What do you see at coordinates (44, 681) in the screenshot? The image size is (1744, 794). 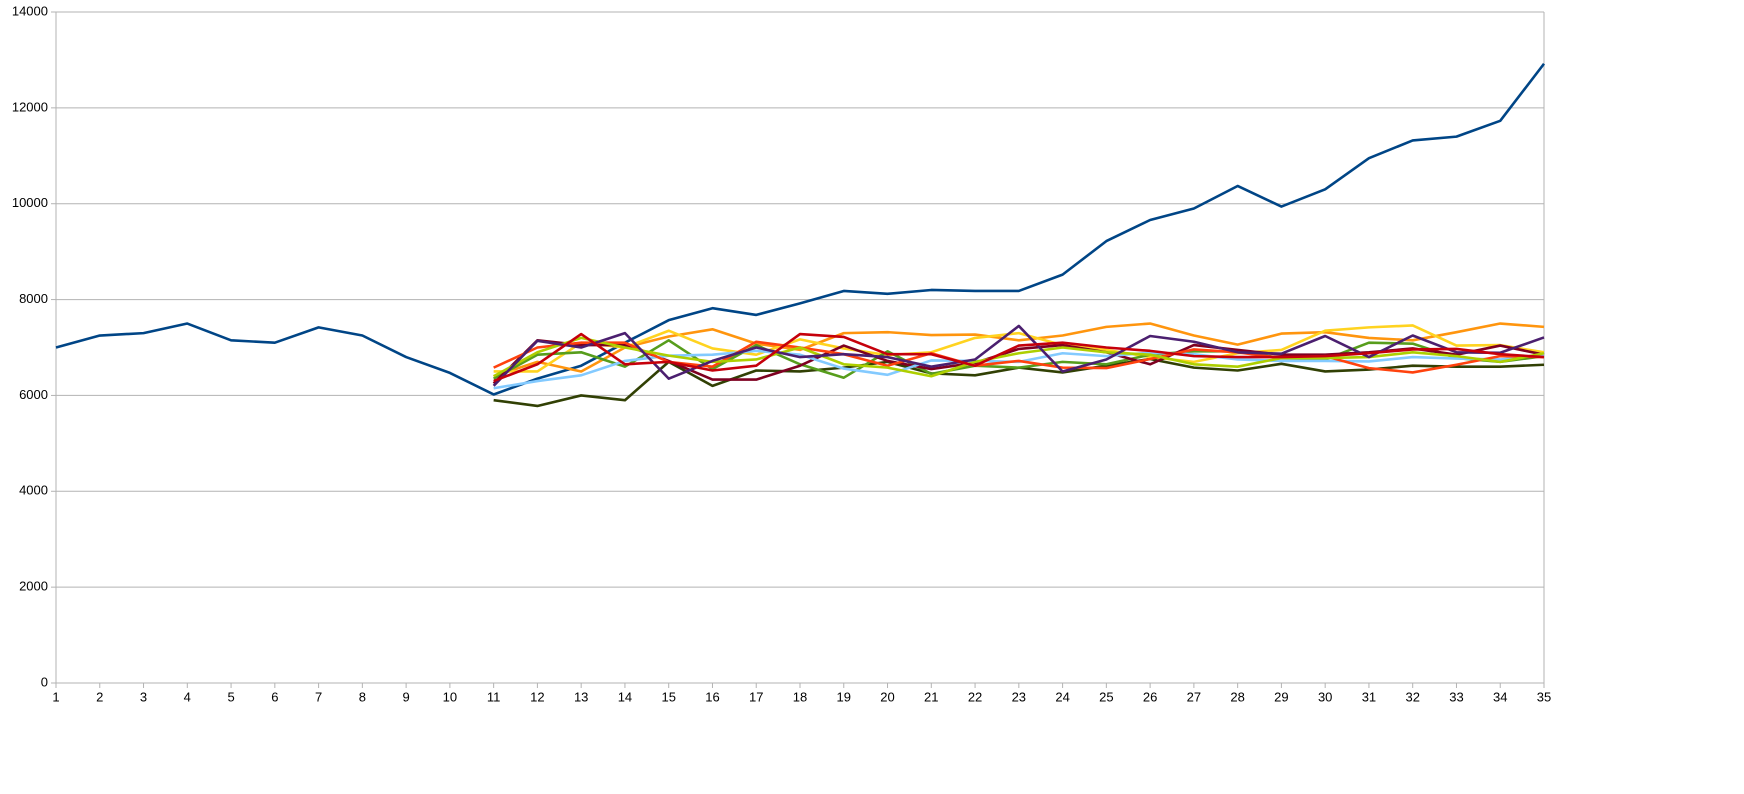 I see `y-tick-label: 0` at bounding box center [44, 681].